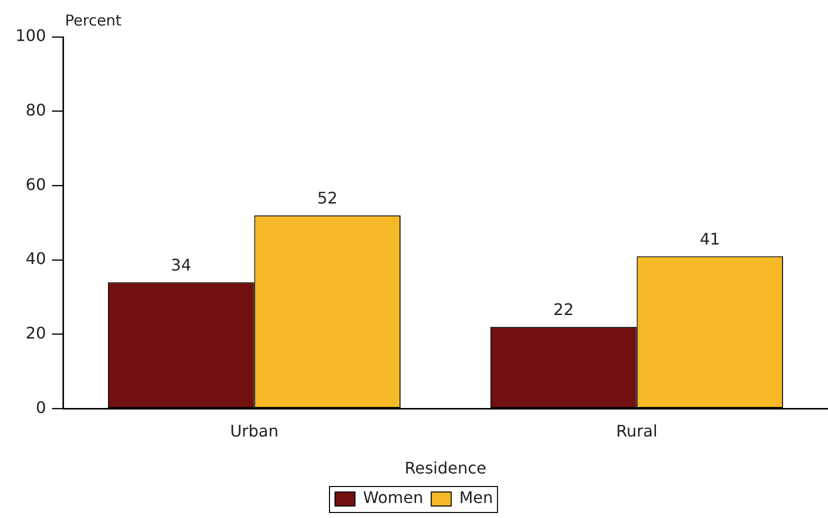  Describe the element at coordinates (30, 36) in the screenshot. I see `y-tick-label: 100` at that location.